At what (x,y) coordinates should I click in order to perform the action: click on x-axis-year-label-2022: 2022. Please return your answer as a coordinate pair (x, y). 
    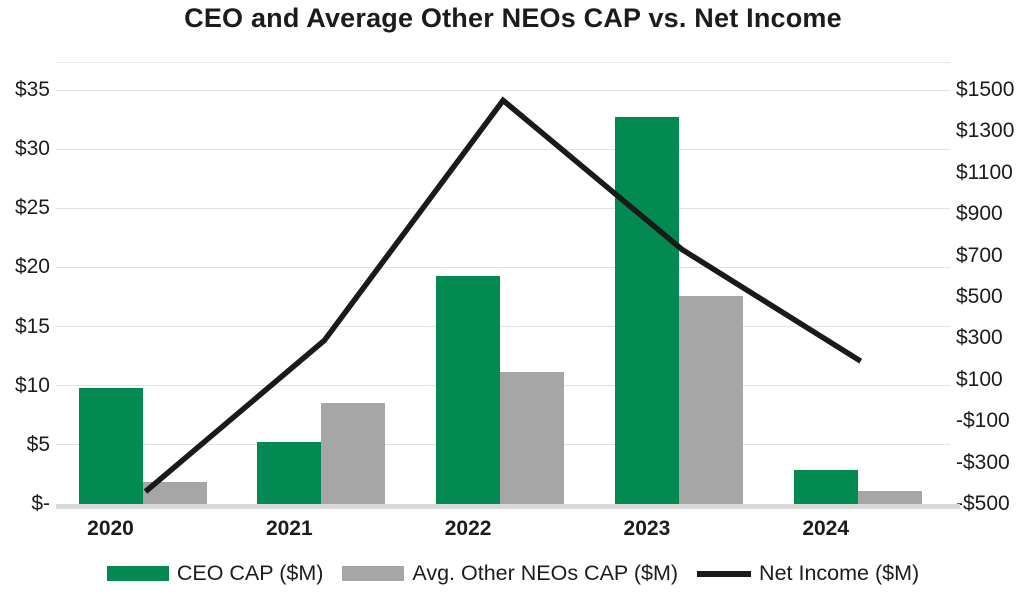
    Looking at the image, I should click on (468, 528).